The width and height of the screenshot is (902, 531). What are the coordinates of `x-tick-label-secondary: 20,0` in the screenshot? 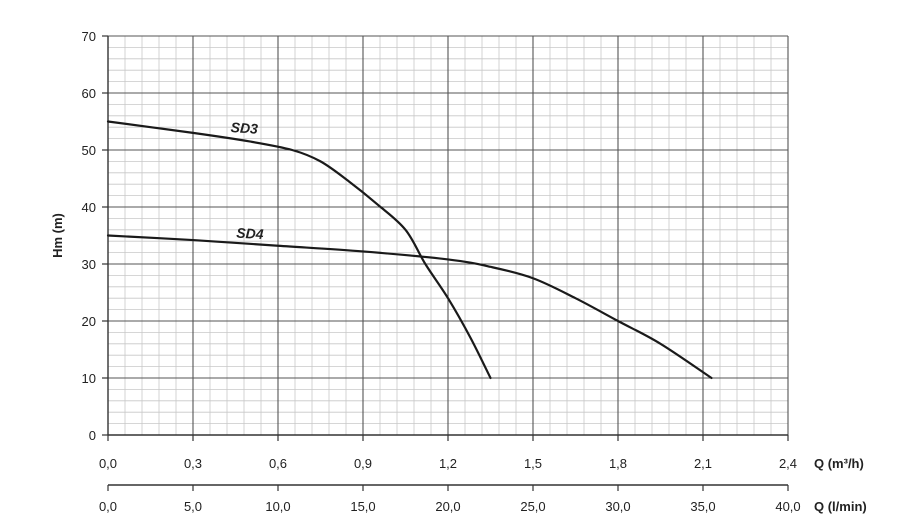 It's located at (447, 506).